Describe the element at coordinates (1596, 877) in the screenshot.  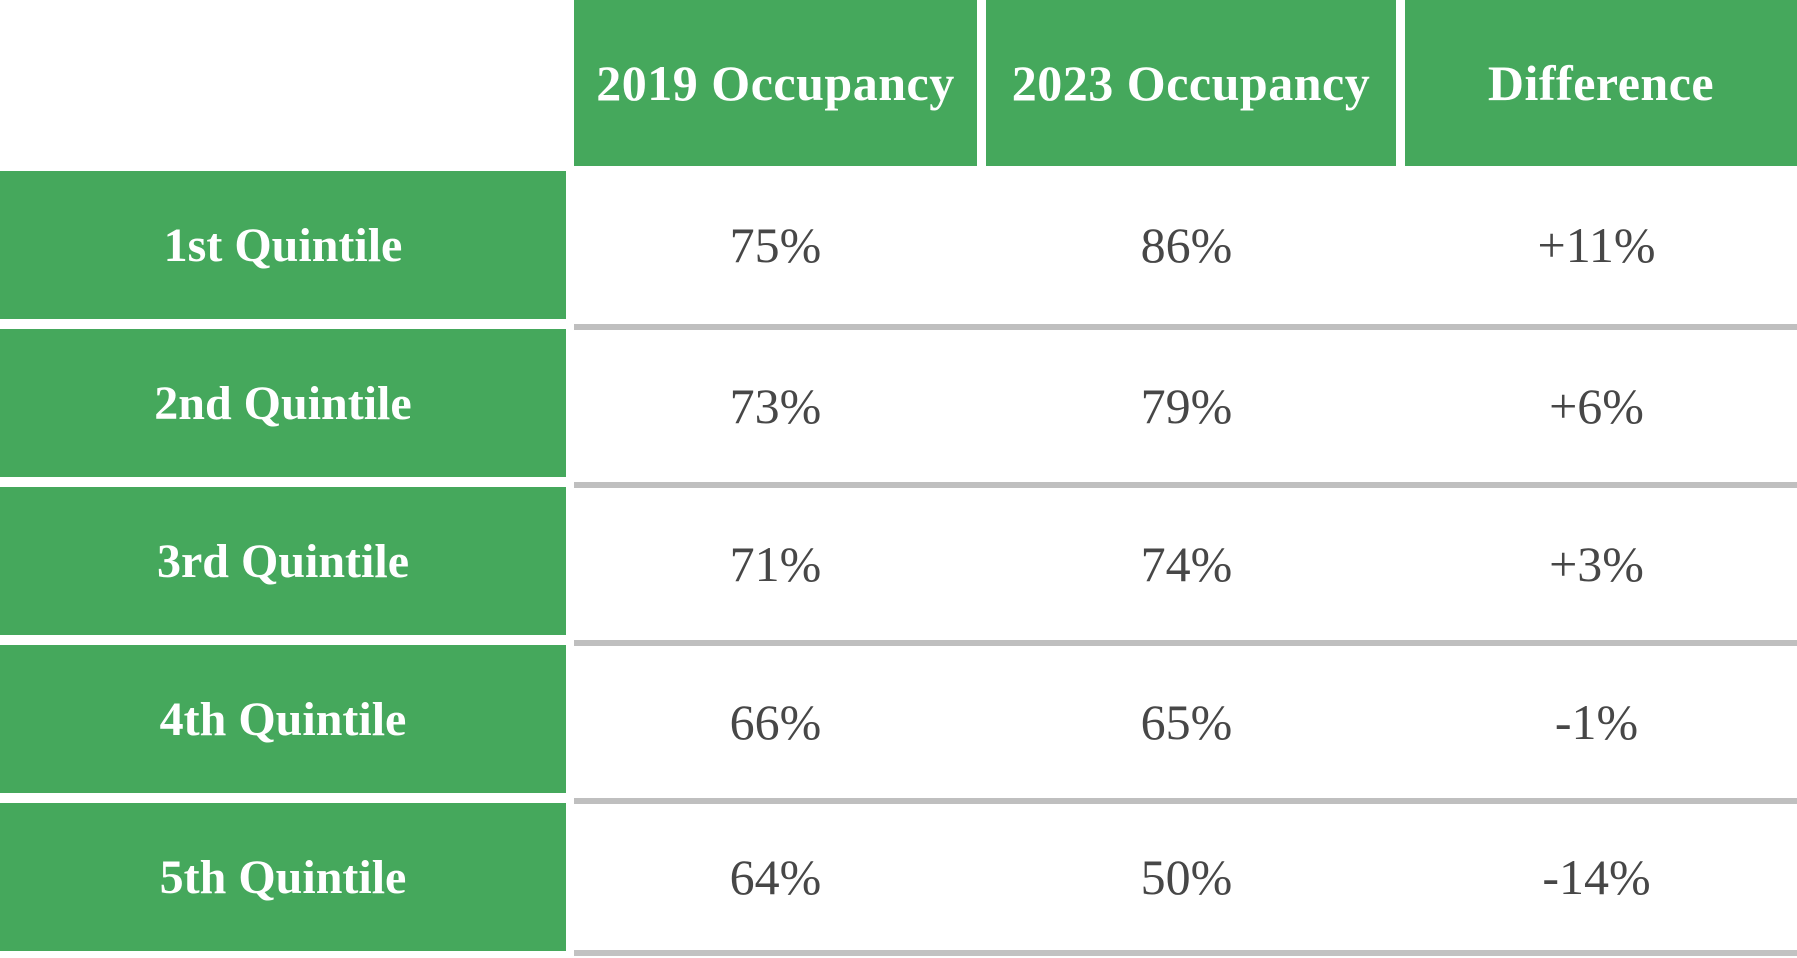
I see `value-5th-quintile-difference: -14%` at that location.